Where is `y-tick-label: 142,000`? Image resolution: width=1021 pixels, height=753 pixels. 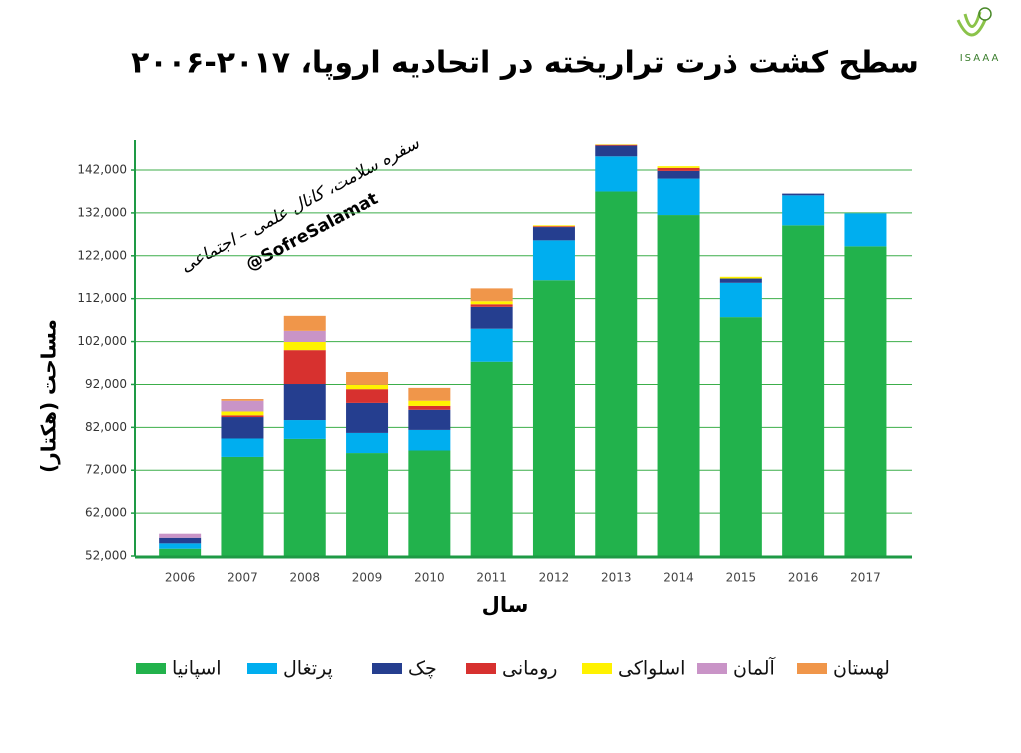
y-tick-label: 142,000 is located at coordinates (102, 170).